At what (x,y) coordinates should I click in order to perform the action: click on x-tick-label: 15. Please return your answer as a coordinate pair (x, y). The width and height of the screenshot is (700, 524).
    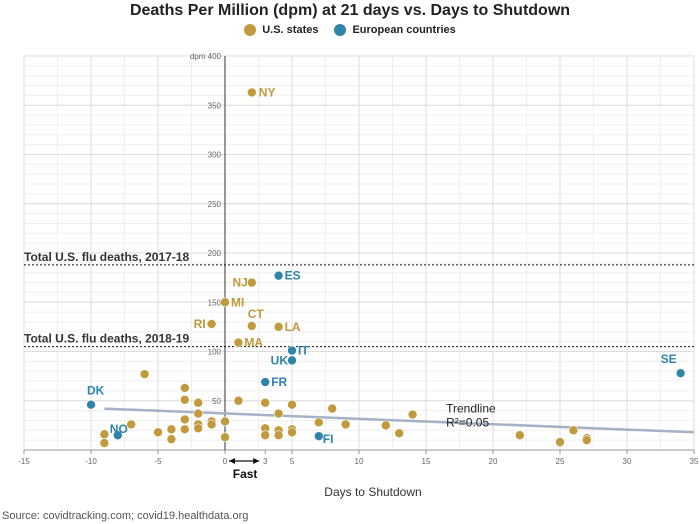
    Looking at the image, I should click on (426, 461).